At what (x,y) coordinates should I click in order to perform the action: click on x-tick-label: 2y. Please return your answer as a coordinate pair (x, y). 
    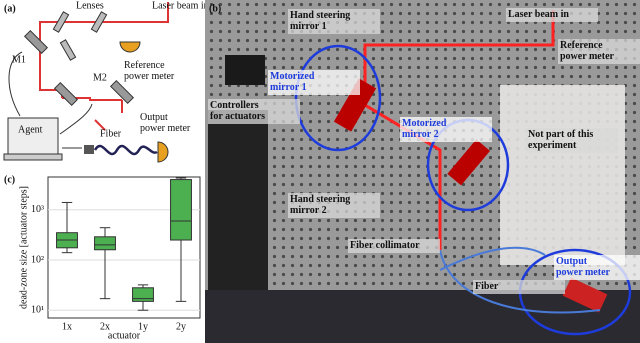
    Looking at the image, I should click on (181, 326).